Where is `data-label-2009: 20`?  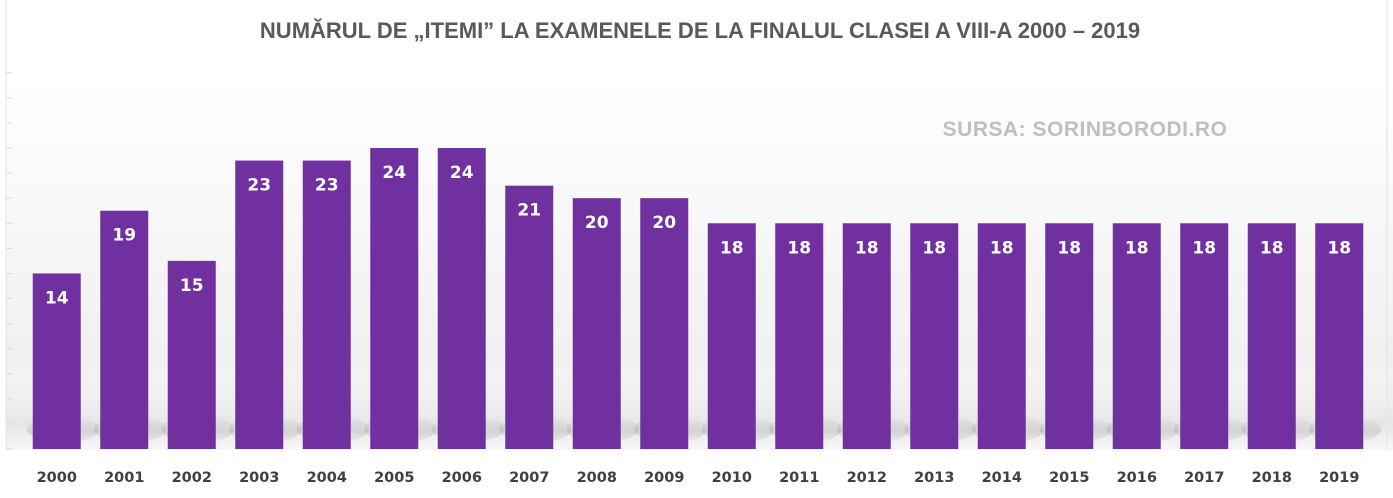
data-label-2009: 20 is located at coordinates (664, 223).